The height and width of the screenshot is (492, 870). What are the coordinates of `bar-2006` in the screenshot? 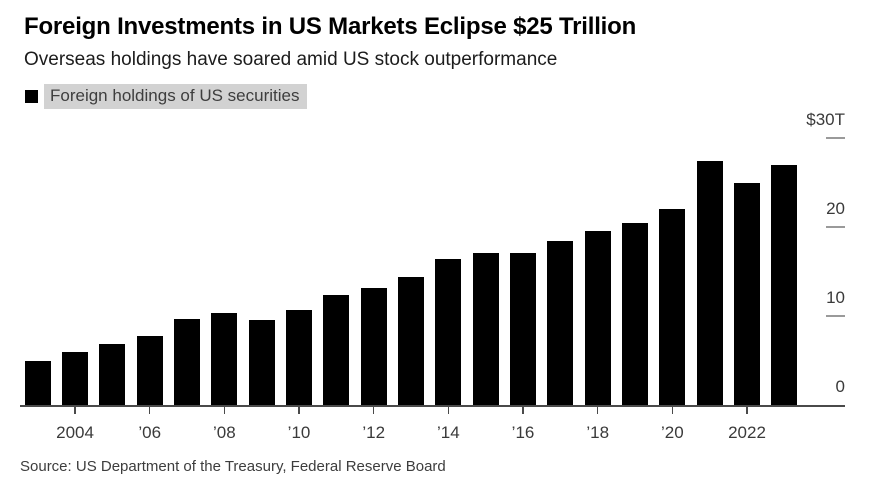 It's located at (149, 370).